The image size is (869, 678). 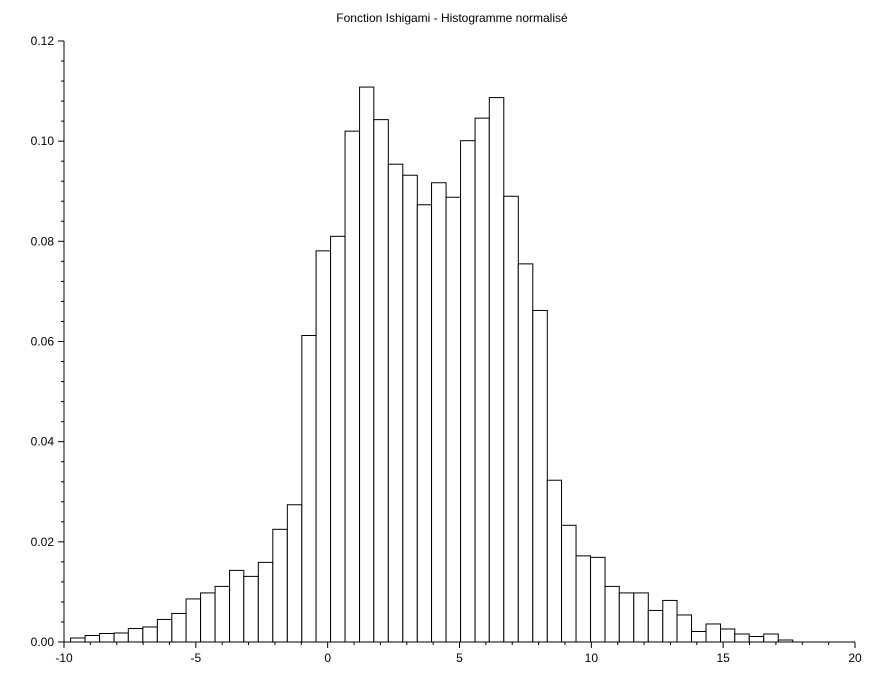 I want to click on x-tick-label: -10, so click(x=64, y=658).